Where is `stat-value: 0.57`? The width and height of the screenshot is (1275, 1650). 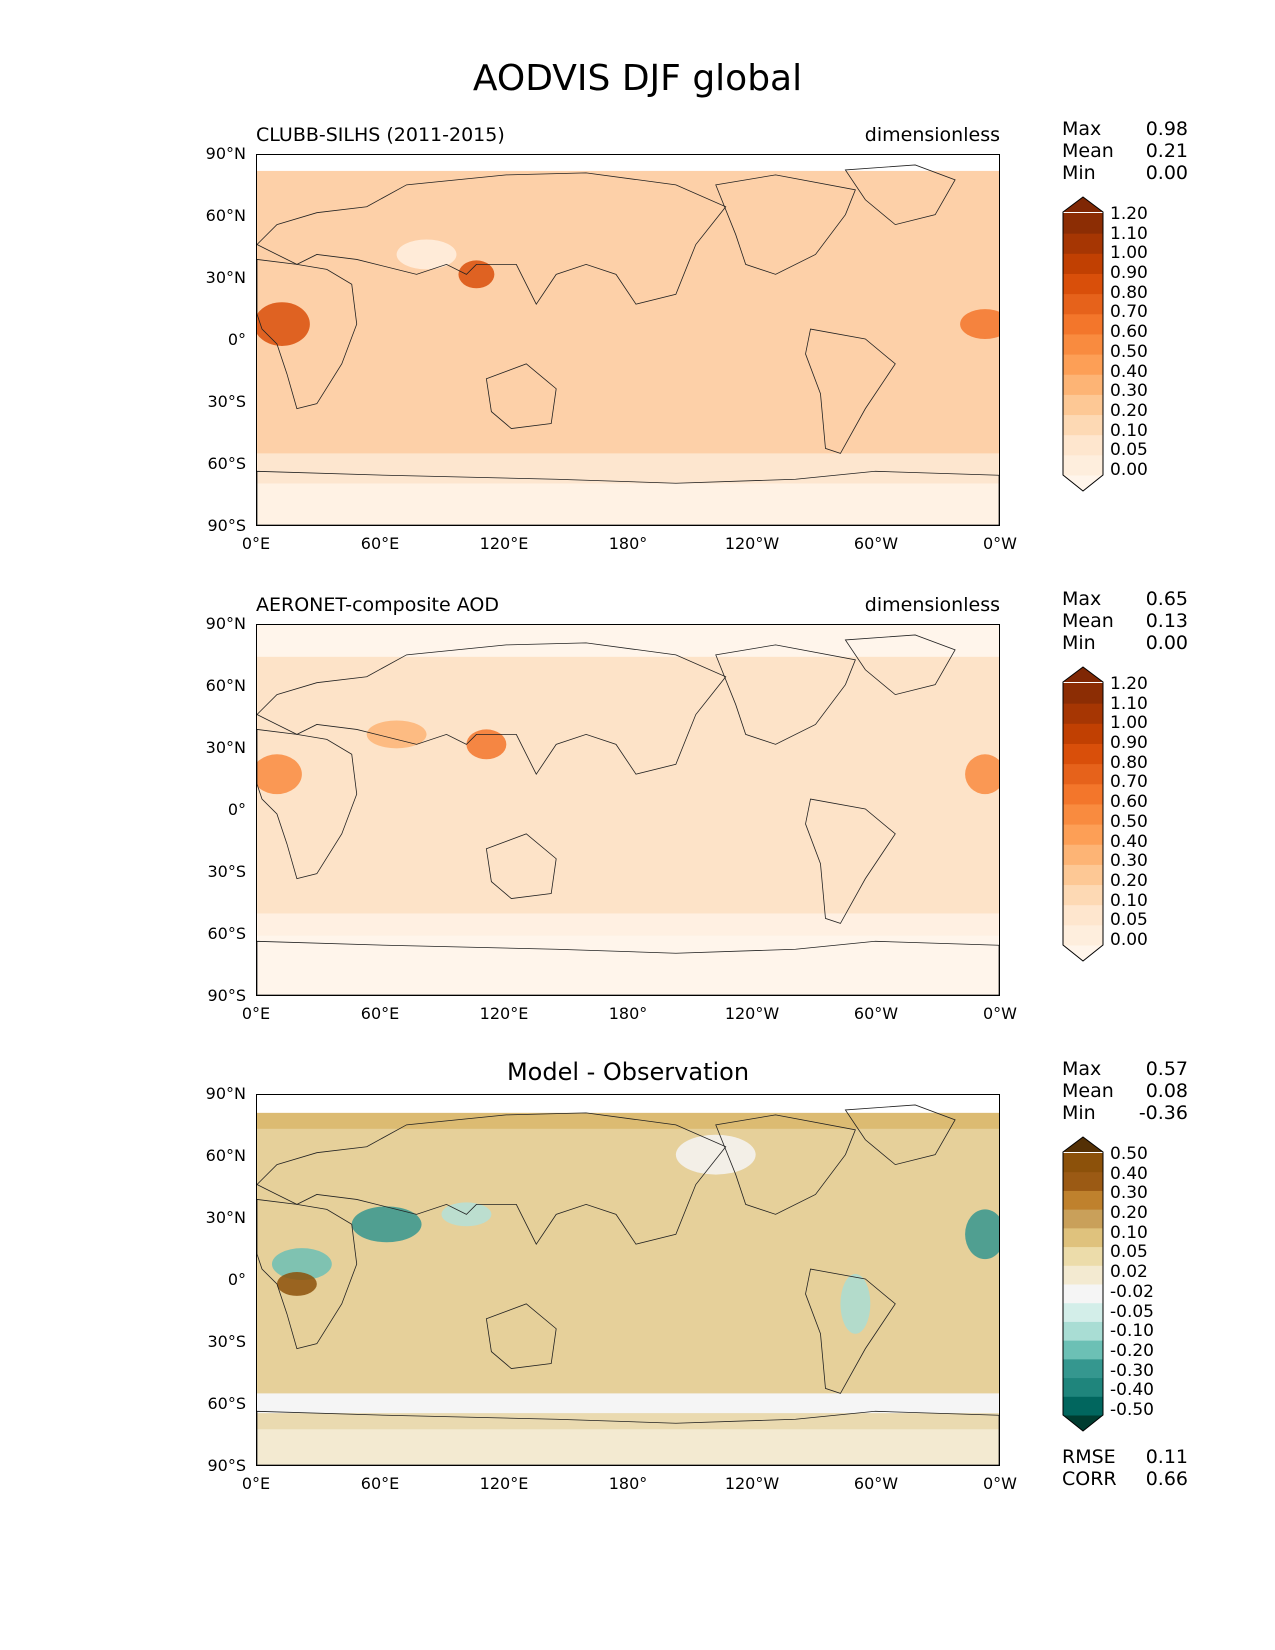
stat-value: 0.57 is located at coordinates (1166, 1069).